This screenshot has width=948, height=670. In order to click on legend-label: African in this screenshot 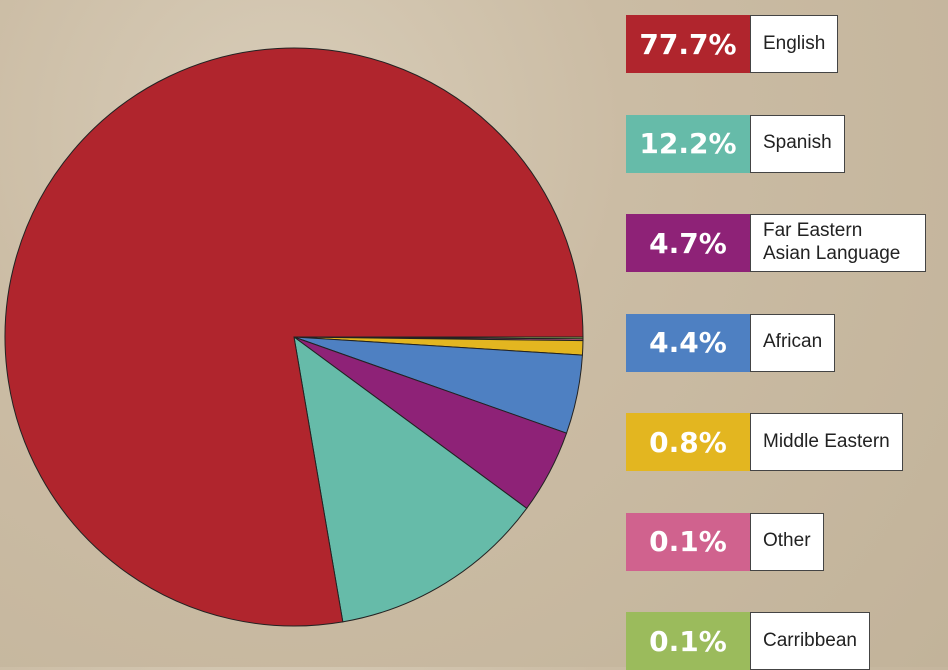, I will do `click(793, 342)`.